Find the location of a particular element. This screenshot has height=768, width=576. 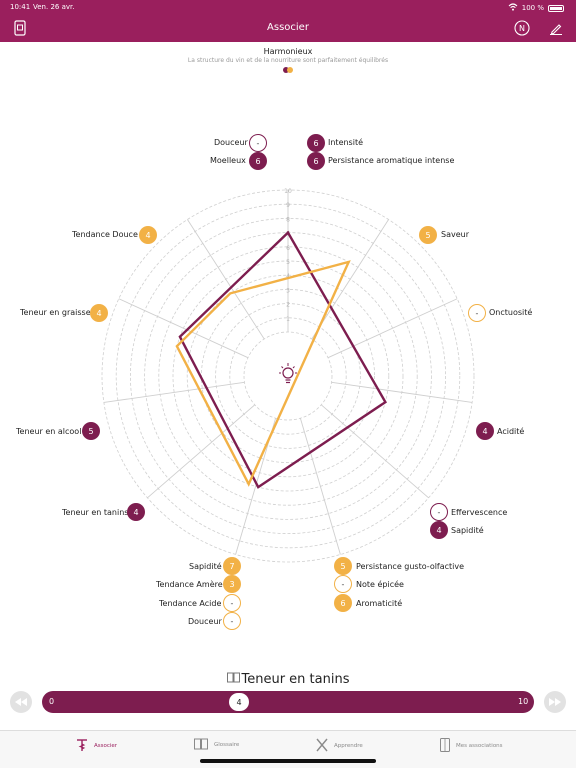

tick-label: 10 is located at coordinates (288, 191).